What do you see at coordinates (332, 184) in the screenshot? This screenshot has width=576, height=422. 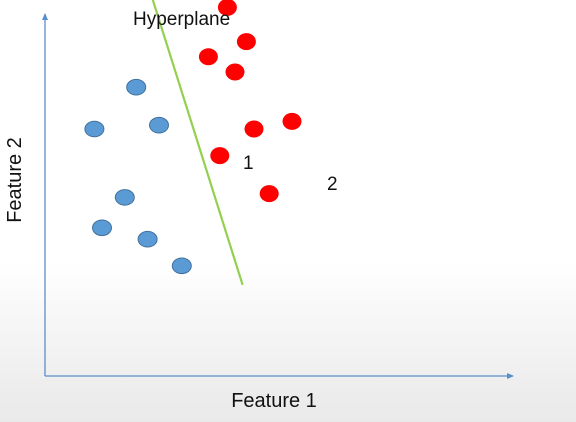 I see `point-2-label: 2` at bounding box center [332, 184].